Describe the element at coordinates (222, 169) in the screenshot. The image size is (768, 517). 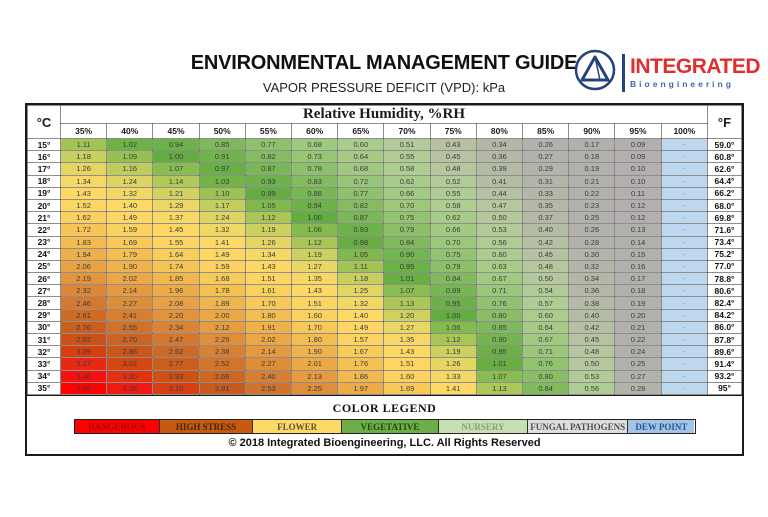
I see `vpd-cell: 0.97` at that location.